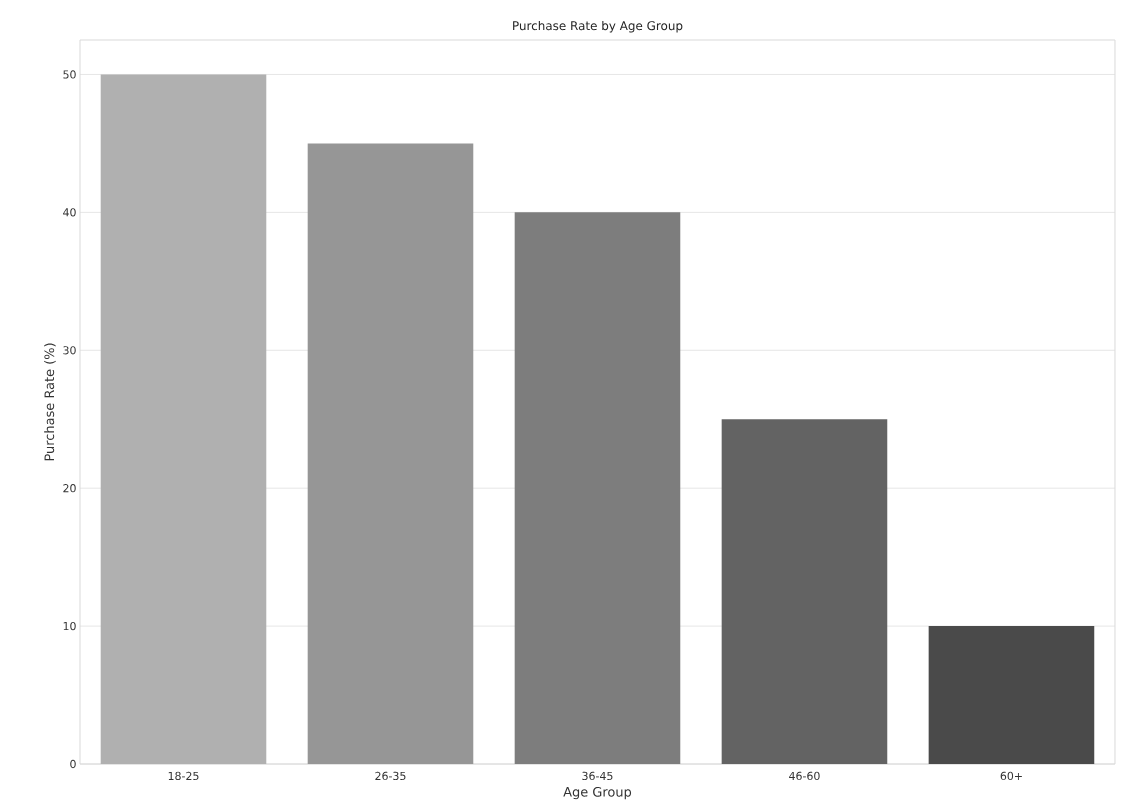  Describe the element at coordinates (597, 776) in the screenshot. I see `x-tick-label: 36-45` at that location.